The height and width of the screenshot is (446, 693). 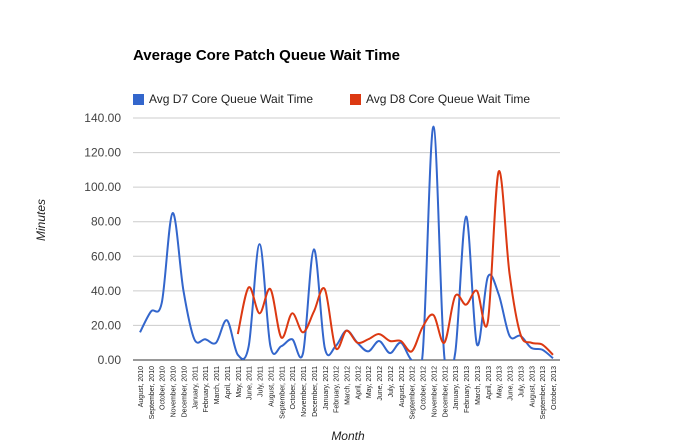 I want to click on y-tick-label: 140.00, so click(x=102, y=118).